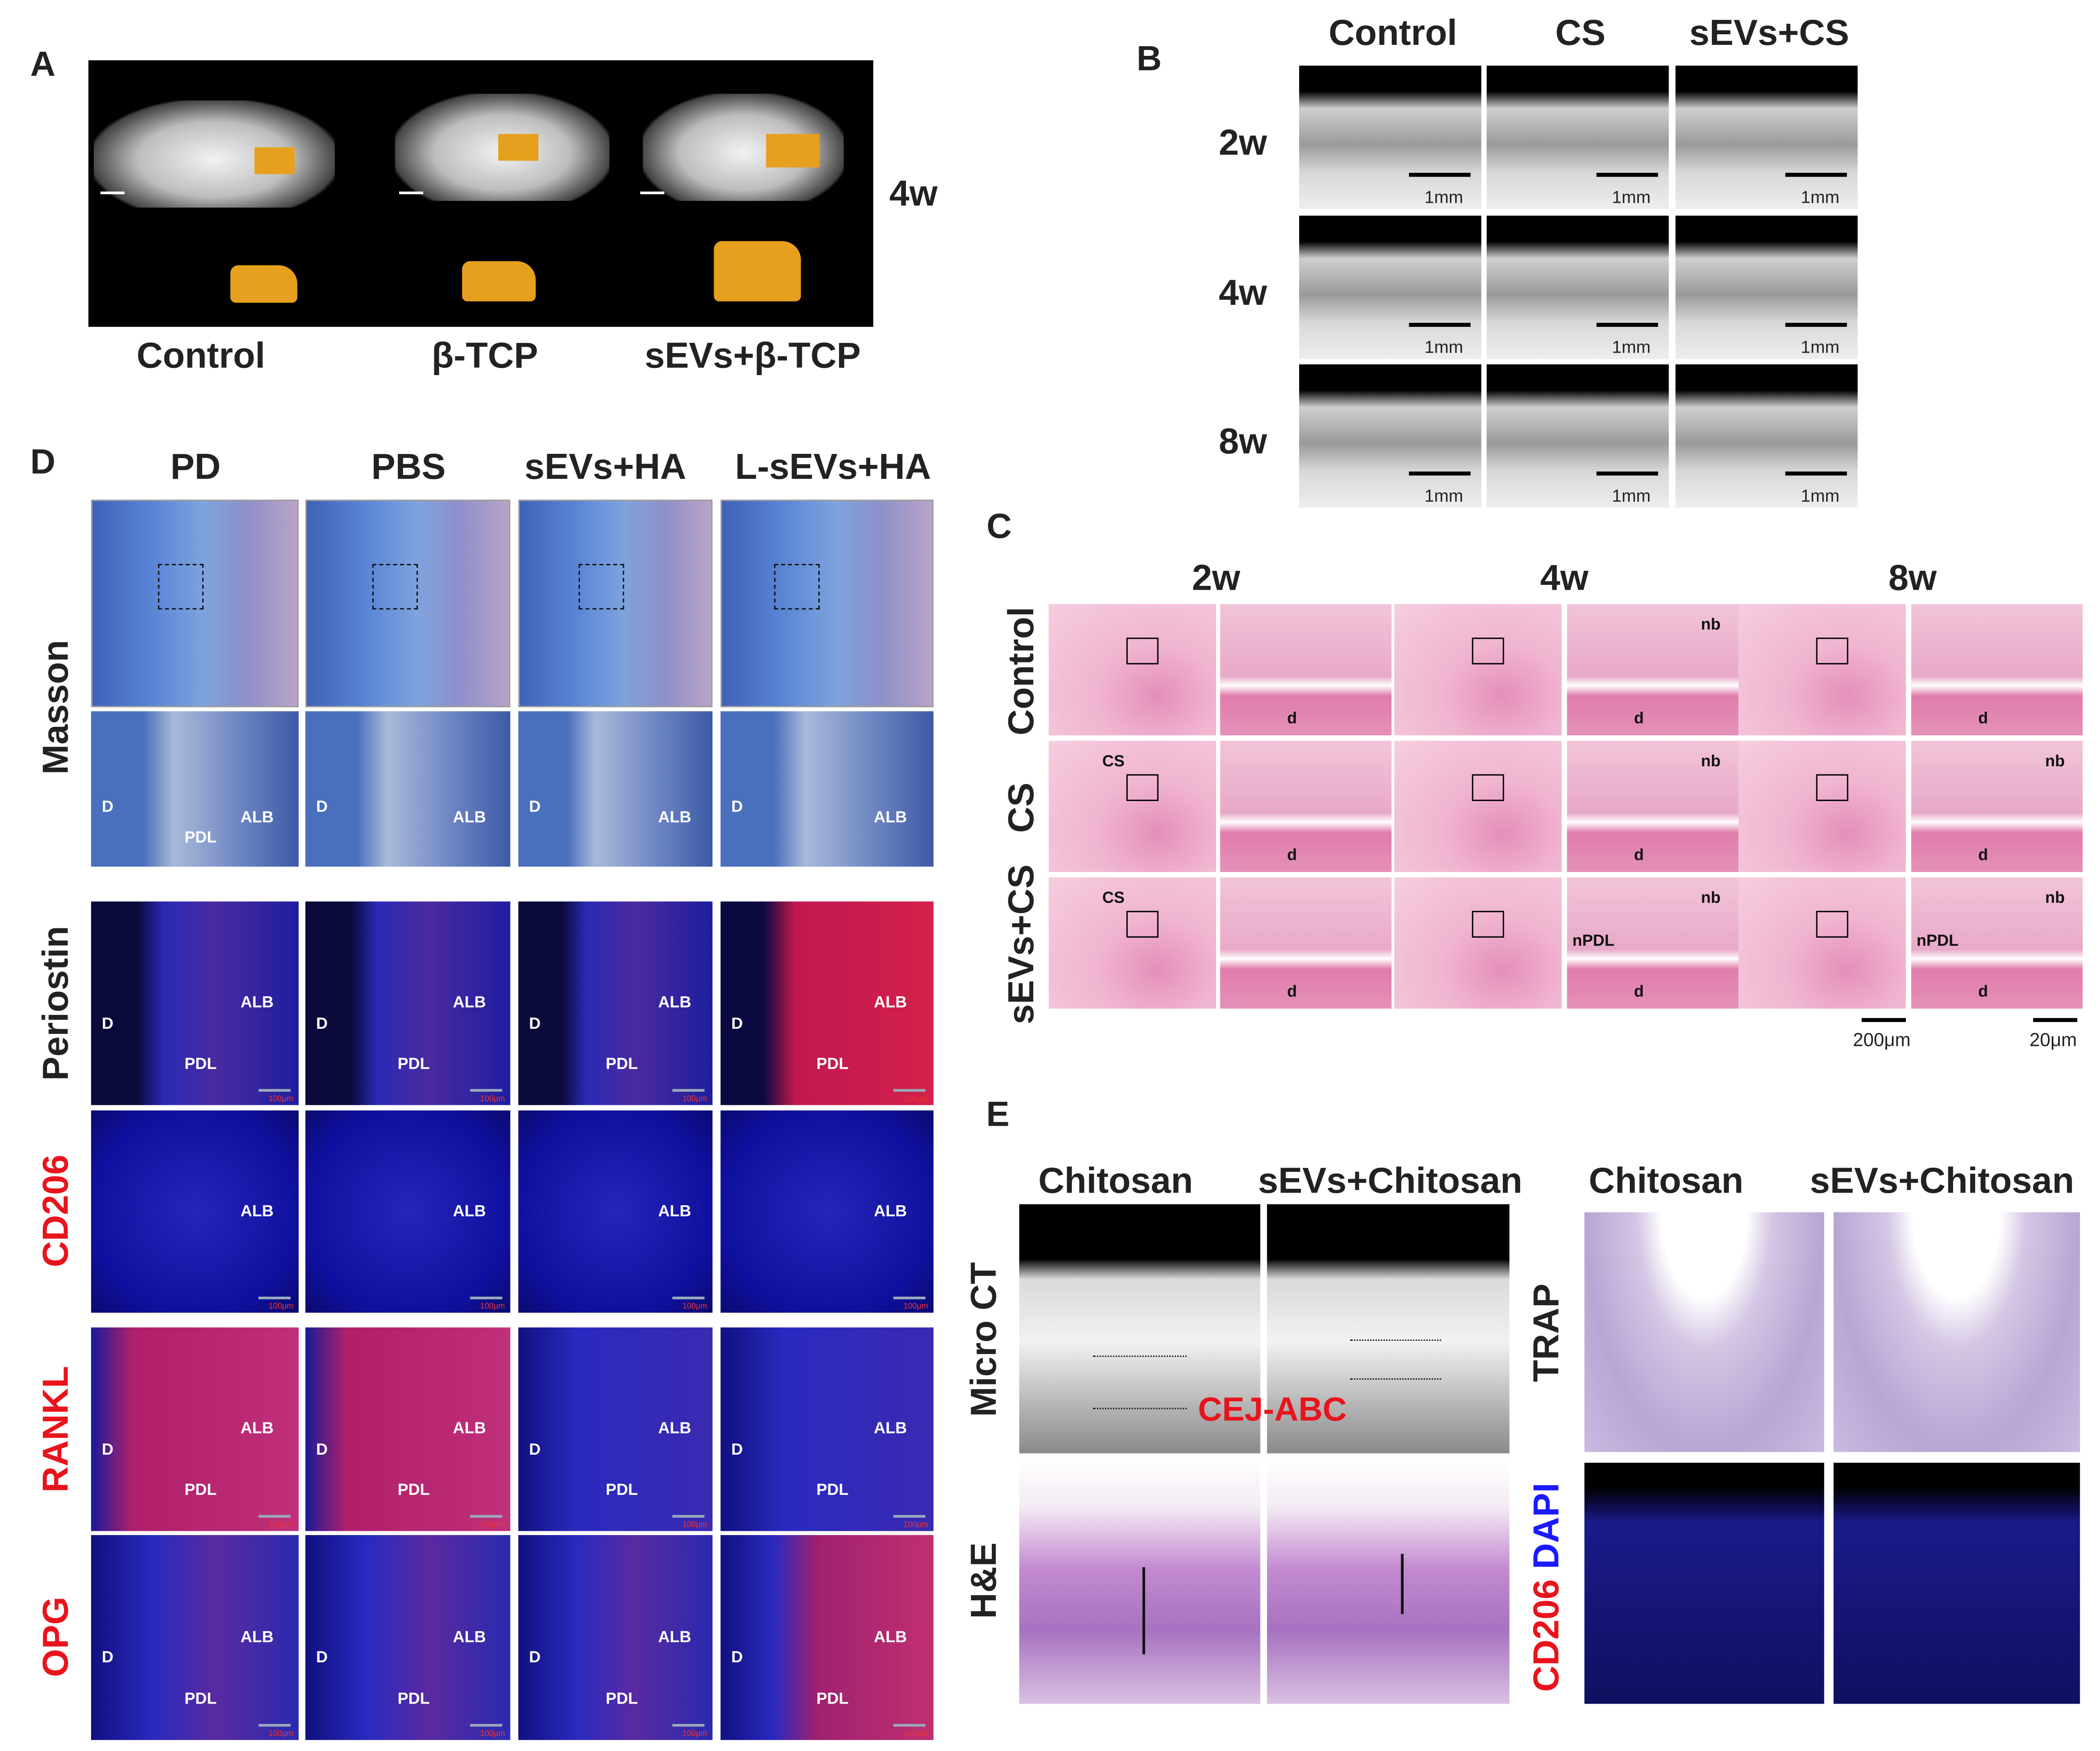 The image size is (2100, 1751). I want to click on mandible-render, so click(214, 154).